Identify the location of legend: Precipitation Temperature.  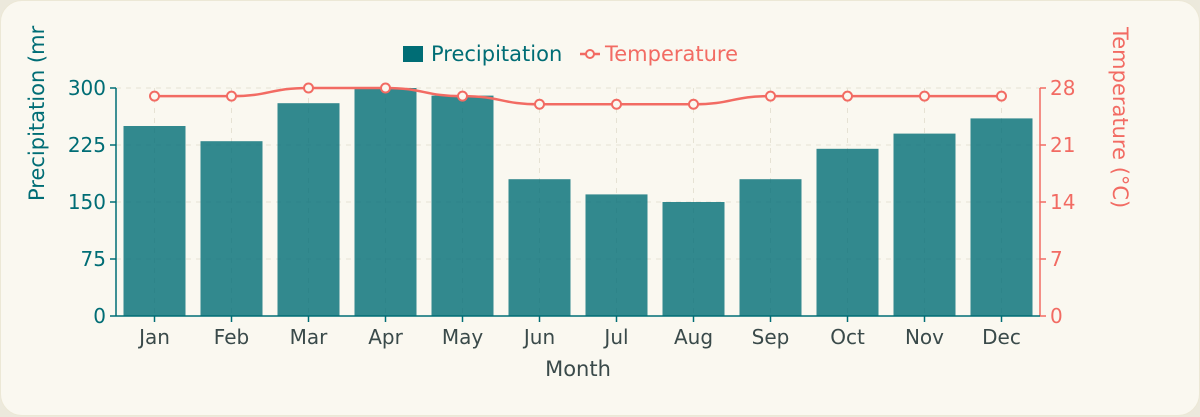
(570, 54).